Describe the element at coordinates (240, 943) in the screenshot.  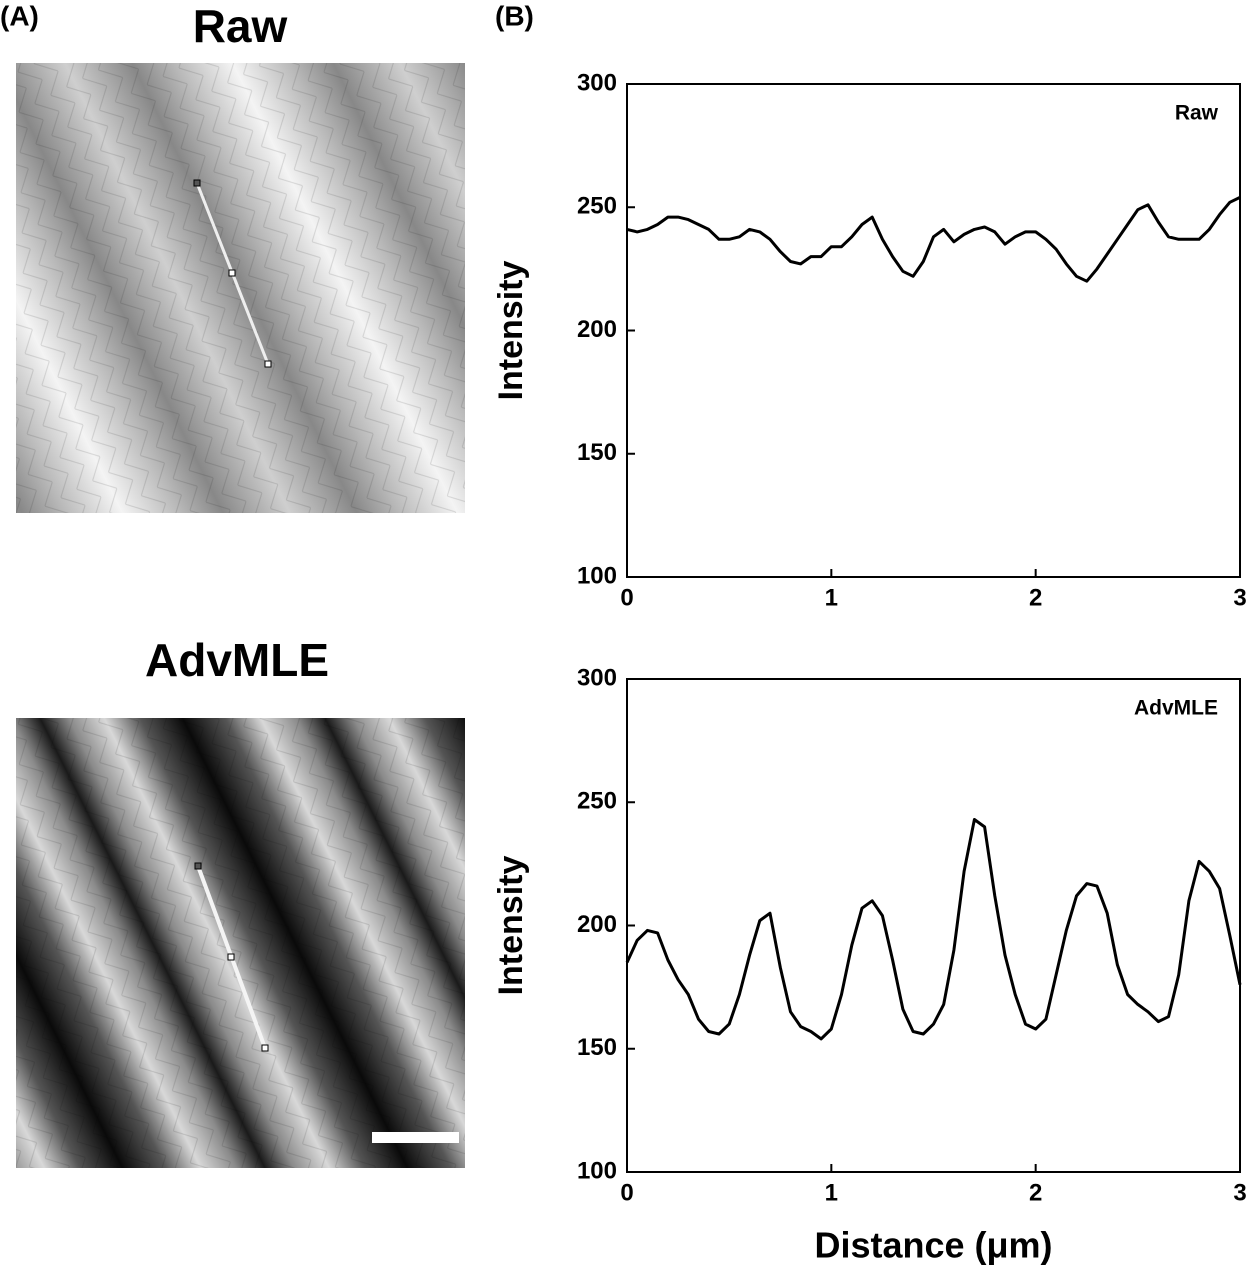
I see `advmle-image` at that location.